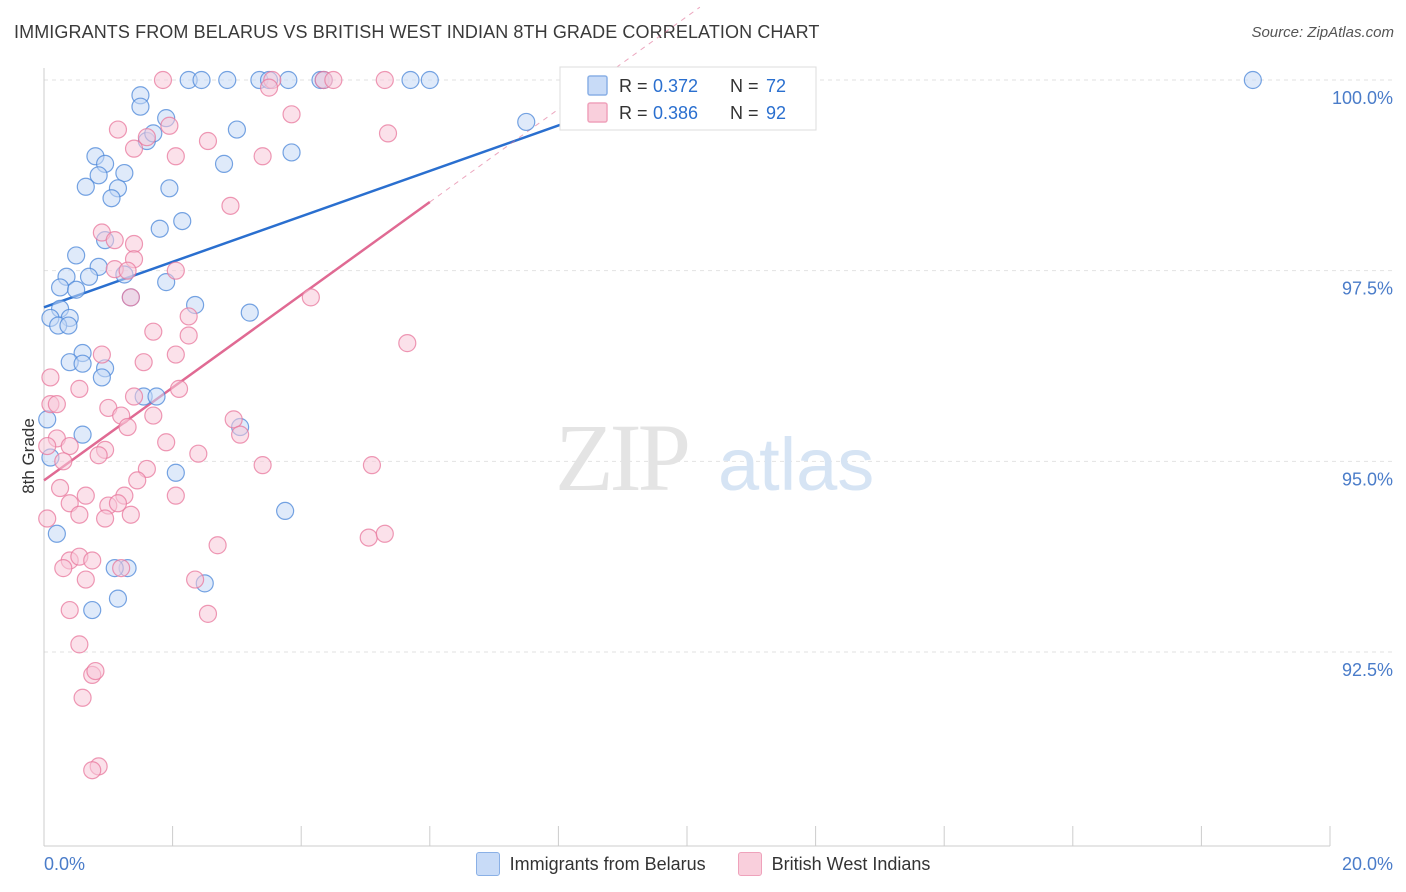 The width and height of the screenshot is (1406, 892). I want to click on watermark-atlas: atlas, so click(796, 464).